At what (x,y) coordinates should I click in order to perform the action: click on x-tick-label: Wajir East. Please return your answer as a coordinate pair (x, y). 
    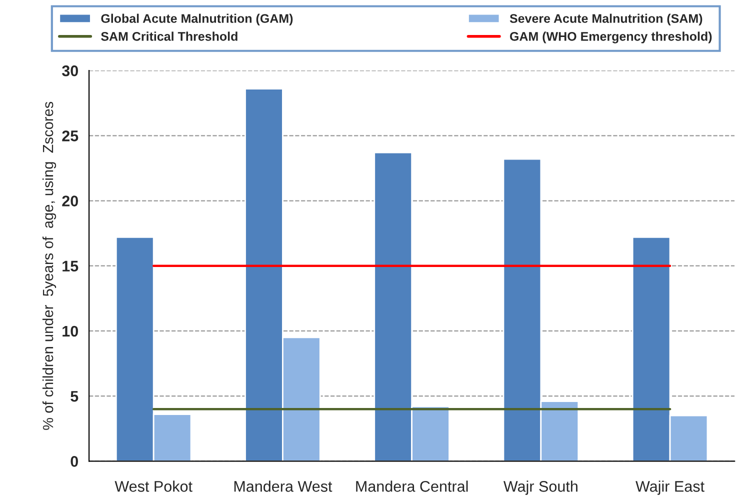
    Looking at the image, I should click on (670, 487).